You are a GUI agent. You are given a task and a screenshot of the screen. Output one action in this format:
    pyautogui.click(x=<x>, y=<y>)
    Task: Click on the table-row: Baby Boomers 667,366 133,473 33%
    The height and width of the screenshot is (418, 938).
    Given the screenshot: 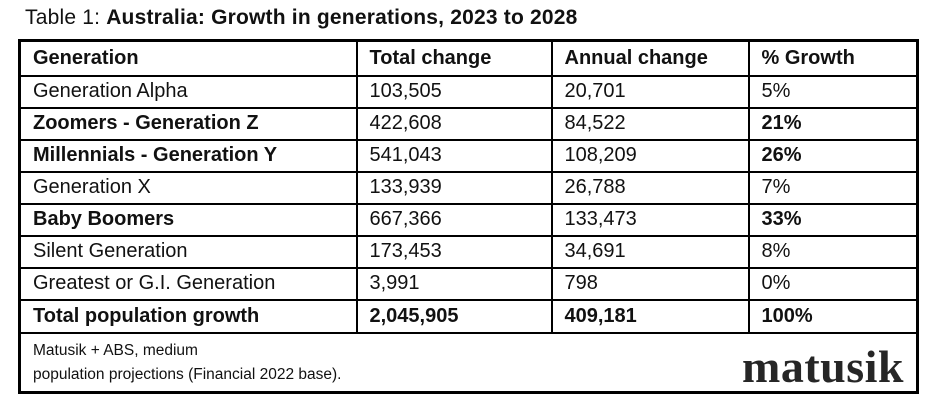 What is the action you would take?
    pyautogui.click(x=468, y=219)
    